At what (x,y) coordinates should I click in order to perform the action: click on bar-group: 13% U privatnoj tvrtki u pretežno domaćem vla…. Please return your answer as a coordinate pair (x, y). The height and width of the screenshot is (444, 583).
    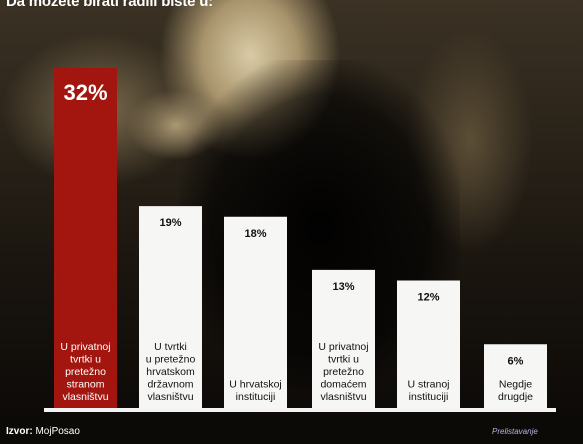
    Looking at the image, I should click on (343, 338).